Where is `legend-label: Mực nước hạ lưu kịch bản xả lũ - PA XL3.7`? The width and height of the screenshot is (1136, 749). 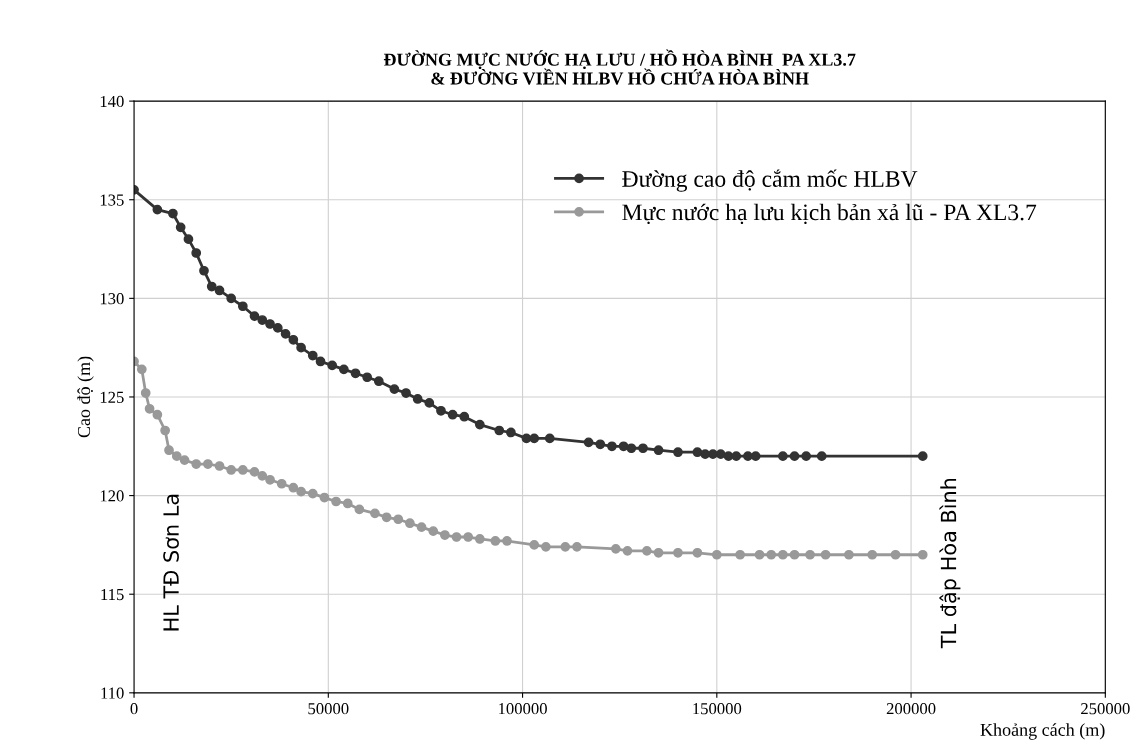 legend-label: Mực nước hạ lưu kịch bản xả lũ - PA XL3.7 is located at coordinates (829, 214).